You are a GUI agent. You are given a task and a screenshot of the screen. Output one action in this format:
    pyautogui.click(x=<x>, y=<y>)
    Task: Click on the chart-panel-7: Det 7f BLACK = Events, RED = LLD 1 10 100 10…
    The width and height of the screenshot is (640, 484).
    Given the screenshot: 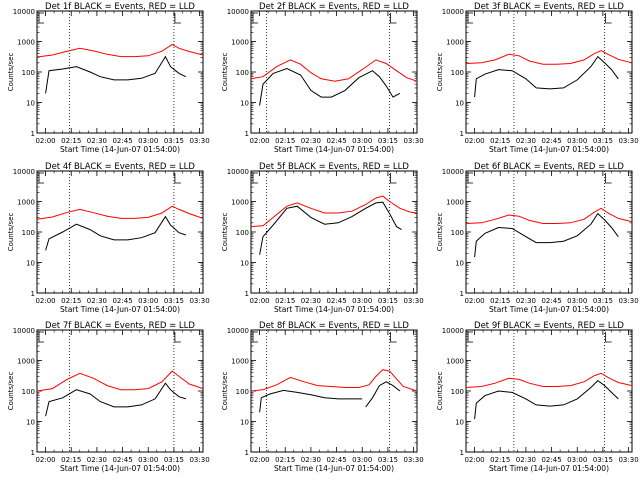 What is the action you would take?
    pyautogui.click(x=108, y=397)
    